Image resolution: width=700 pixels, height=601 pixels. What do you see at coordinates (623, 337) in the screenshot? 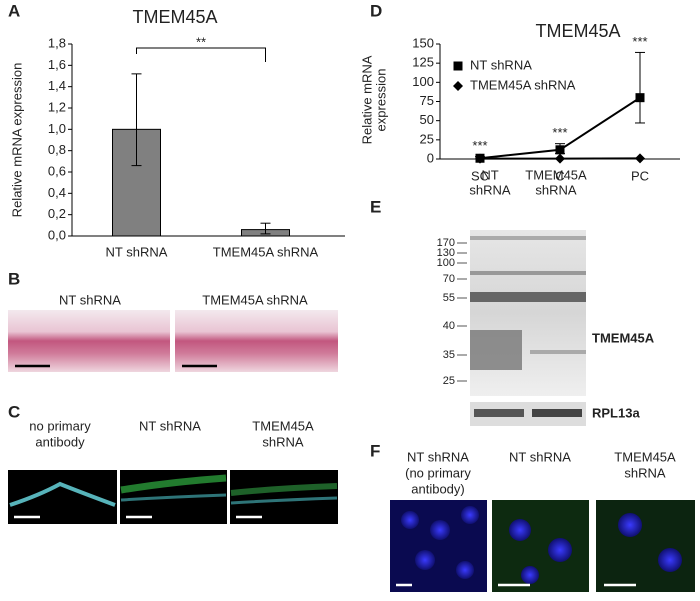
I see `band-label: TMEM45A` at bounding box center [623, 337].